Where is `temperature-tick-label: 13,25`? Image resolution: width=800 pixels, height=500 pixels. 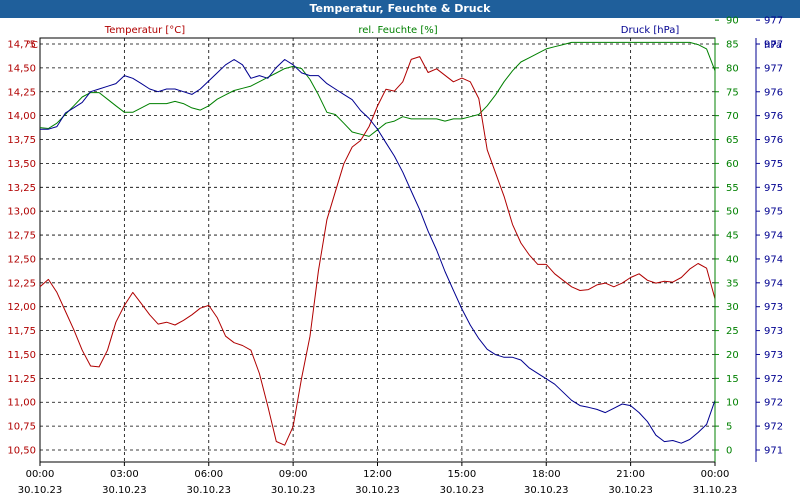 temperature-tick-label: 13,25 is located at coordinates (21, 188).